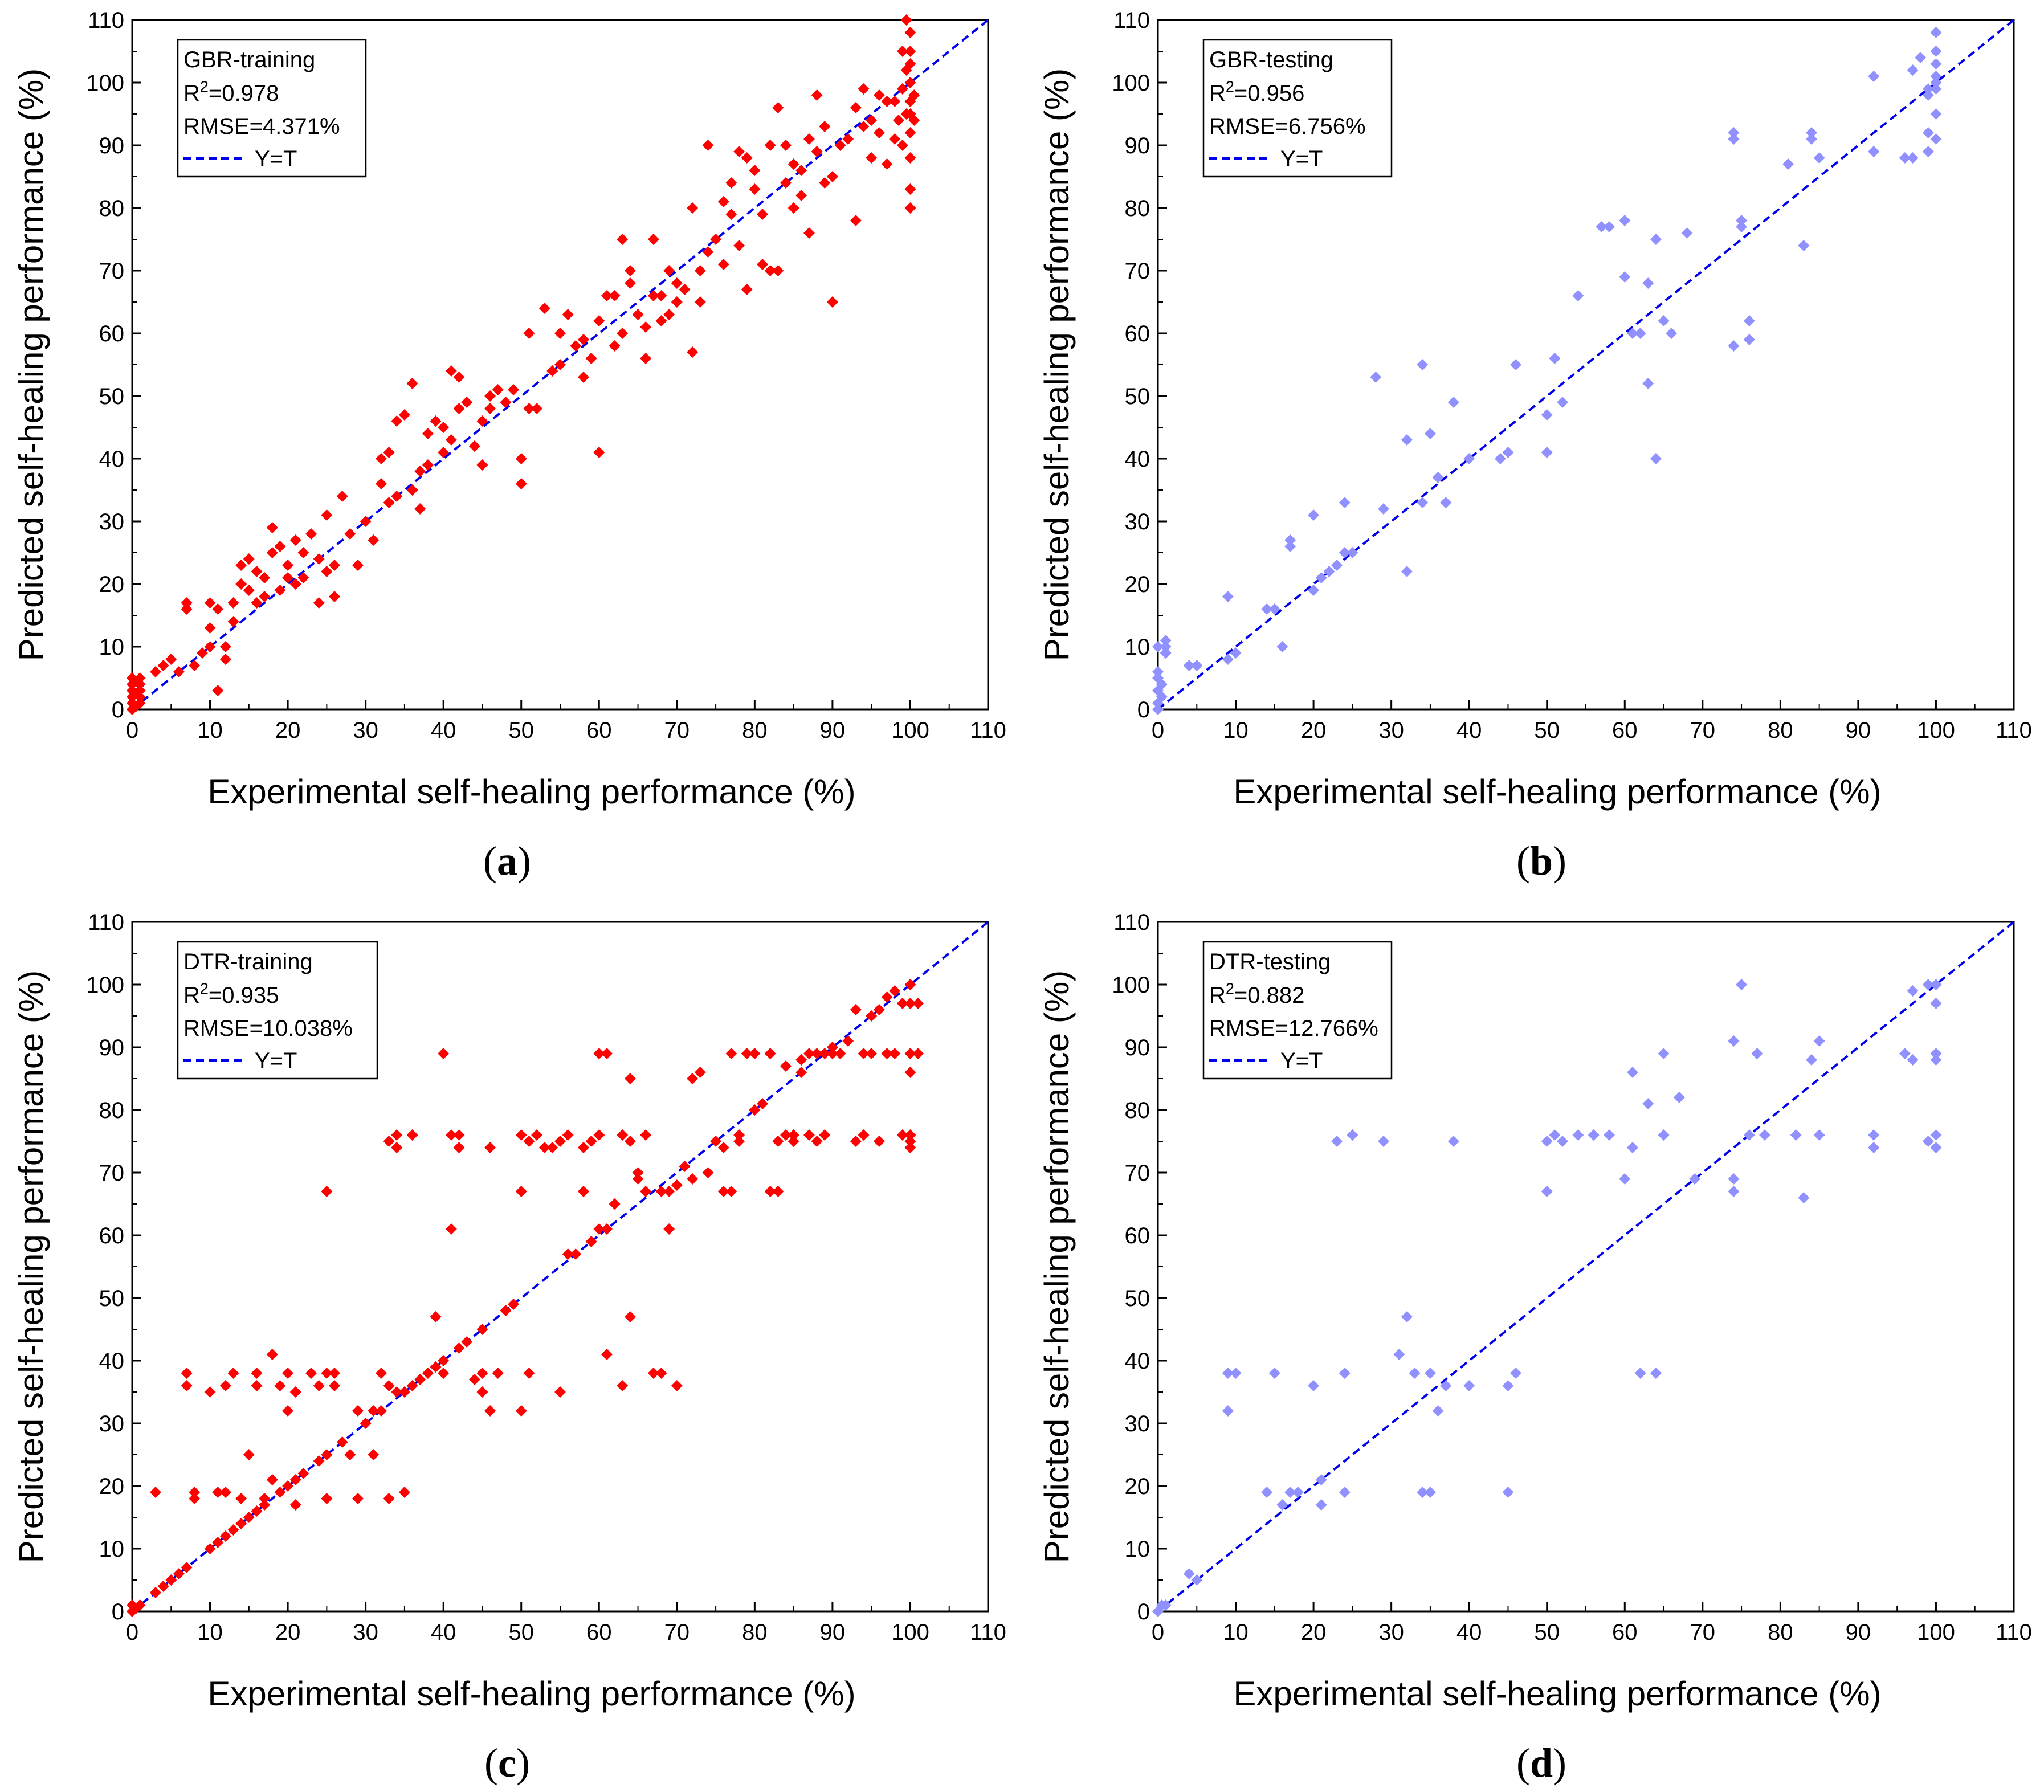 The width and height of the screenshot is (2044, 1792). What do you see at coordinates (1297, 1010) in the screenshot?
I see `legend-box` at bounding box center [1297, 1010].